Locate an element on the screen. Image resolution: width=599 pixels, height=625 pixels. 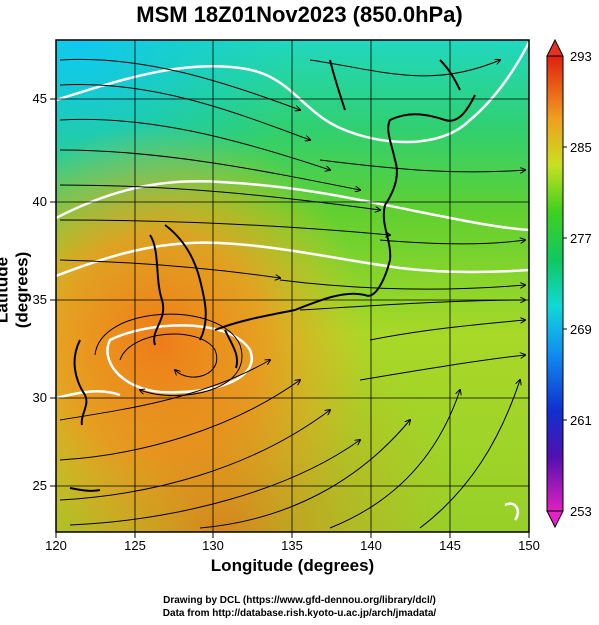
x-tick-label: 140 is located at coordinates (371, 545).